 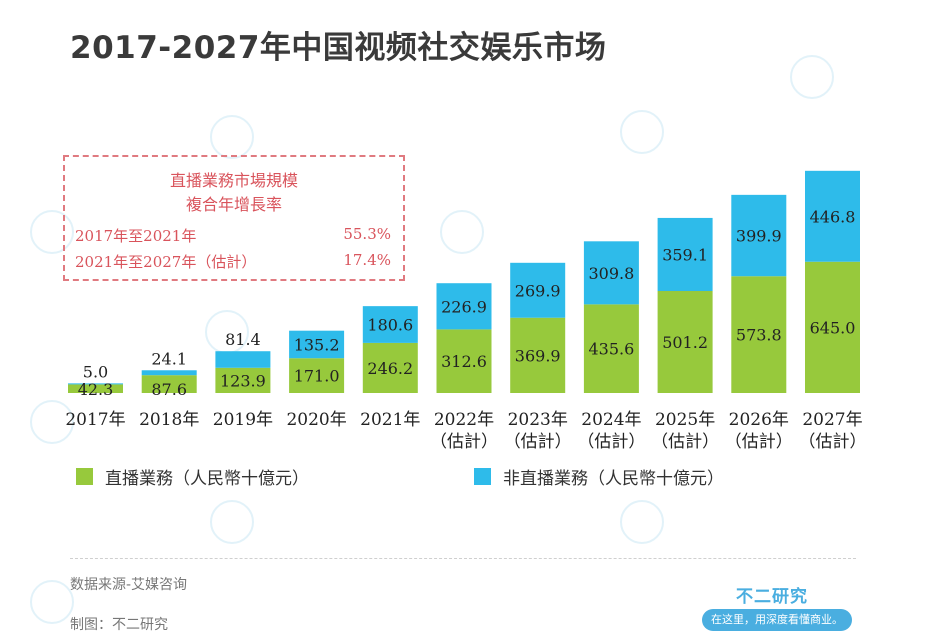 What do you see at coordinates (243, 420) in the screenshot?
I see `x-tick-label: 2019年` at bounding box center [243, 420].